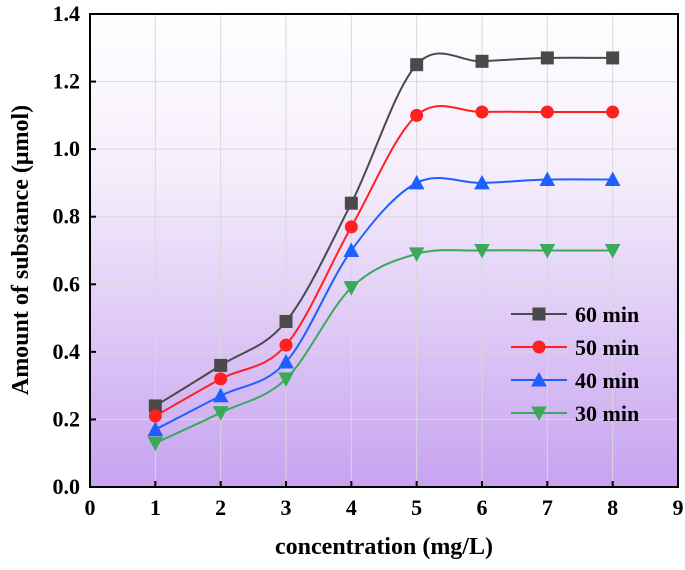  I want to click on legend-label: 30 min, so click(607, 413).